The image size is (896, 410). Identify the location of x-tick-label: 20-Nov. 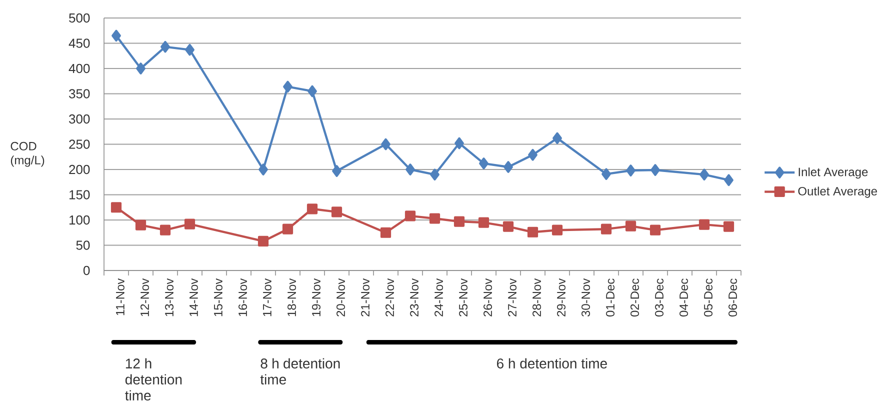
(340, 297).